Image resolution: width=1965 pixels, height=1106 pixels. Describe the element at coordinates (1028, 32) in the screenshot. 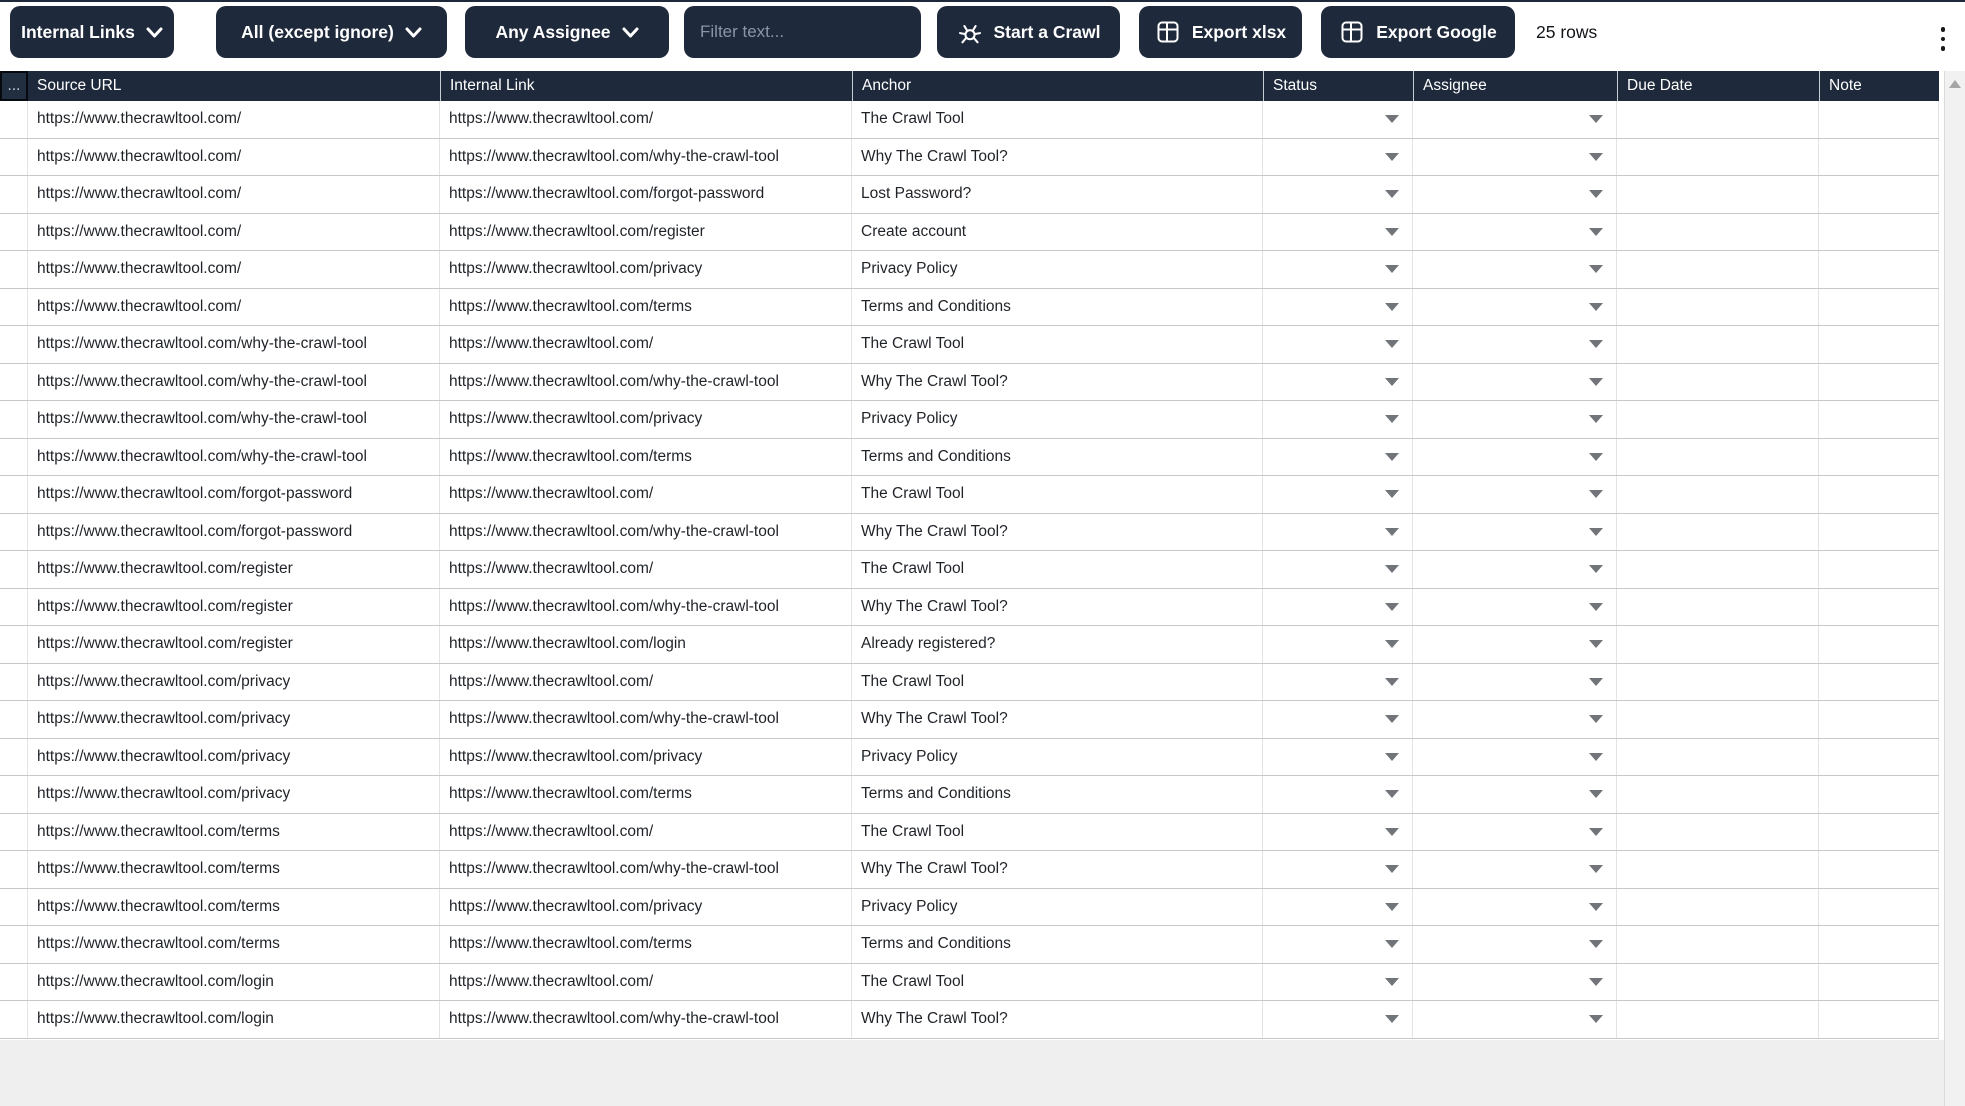

I see `start-crawl-button: Start a Crawl` at that location.